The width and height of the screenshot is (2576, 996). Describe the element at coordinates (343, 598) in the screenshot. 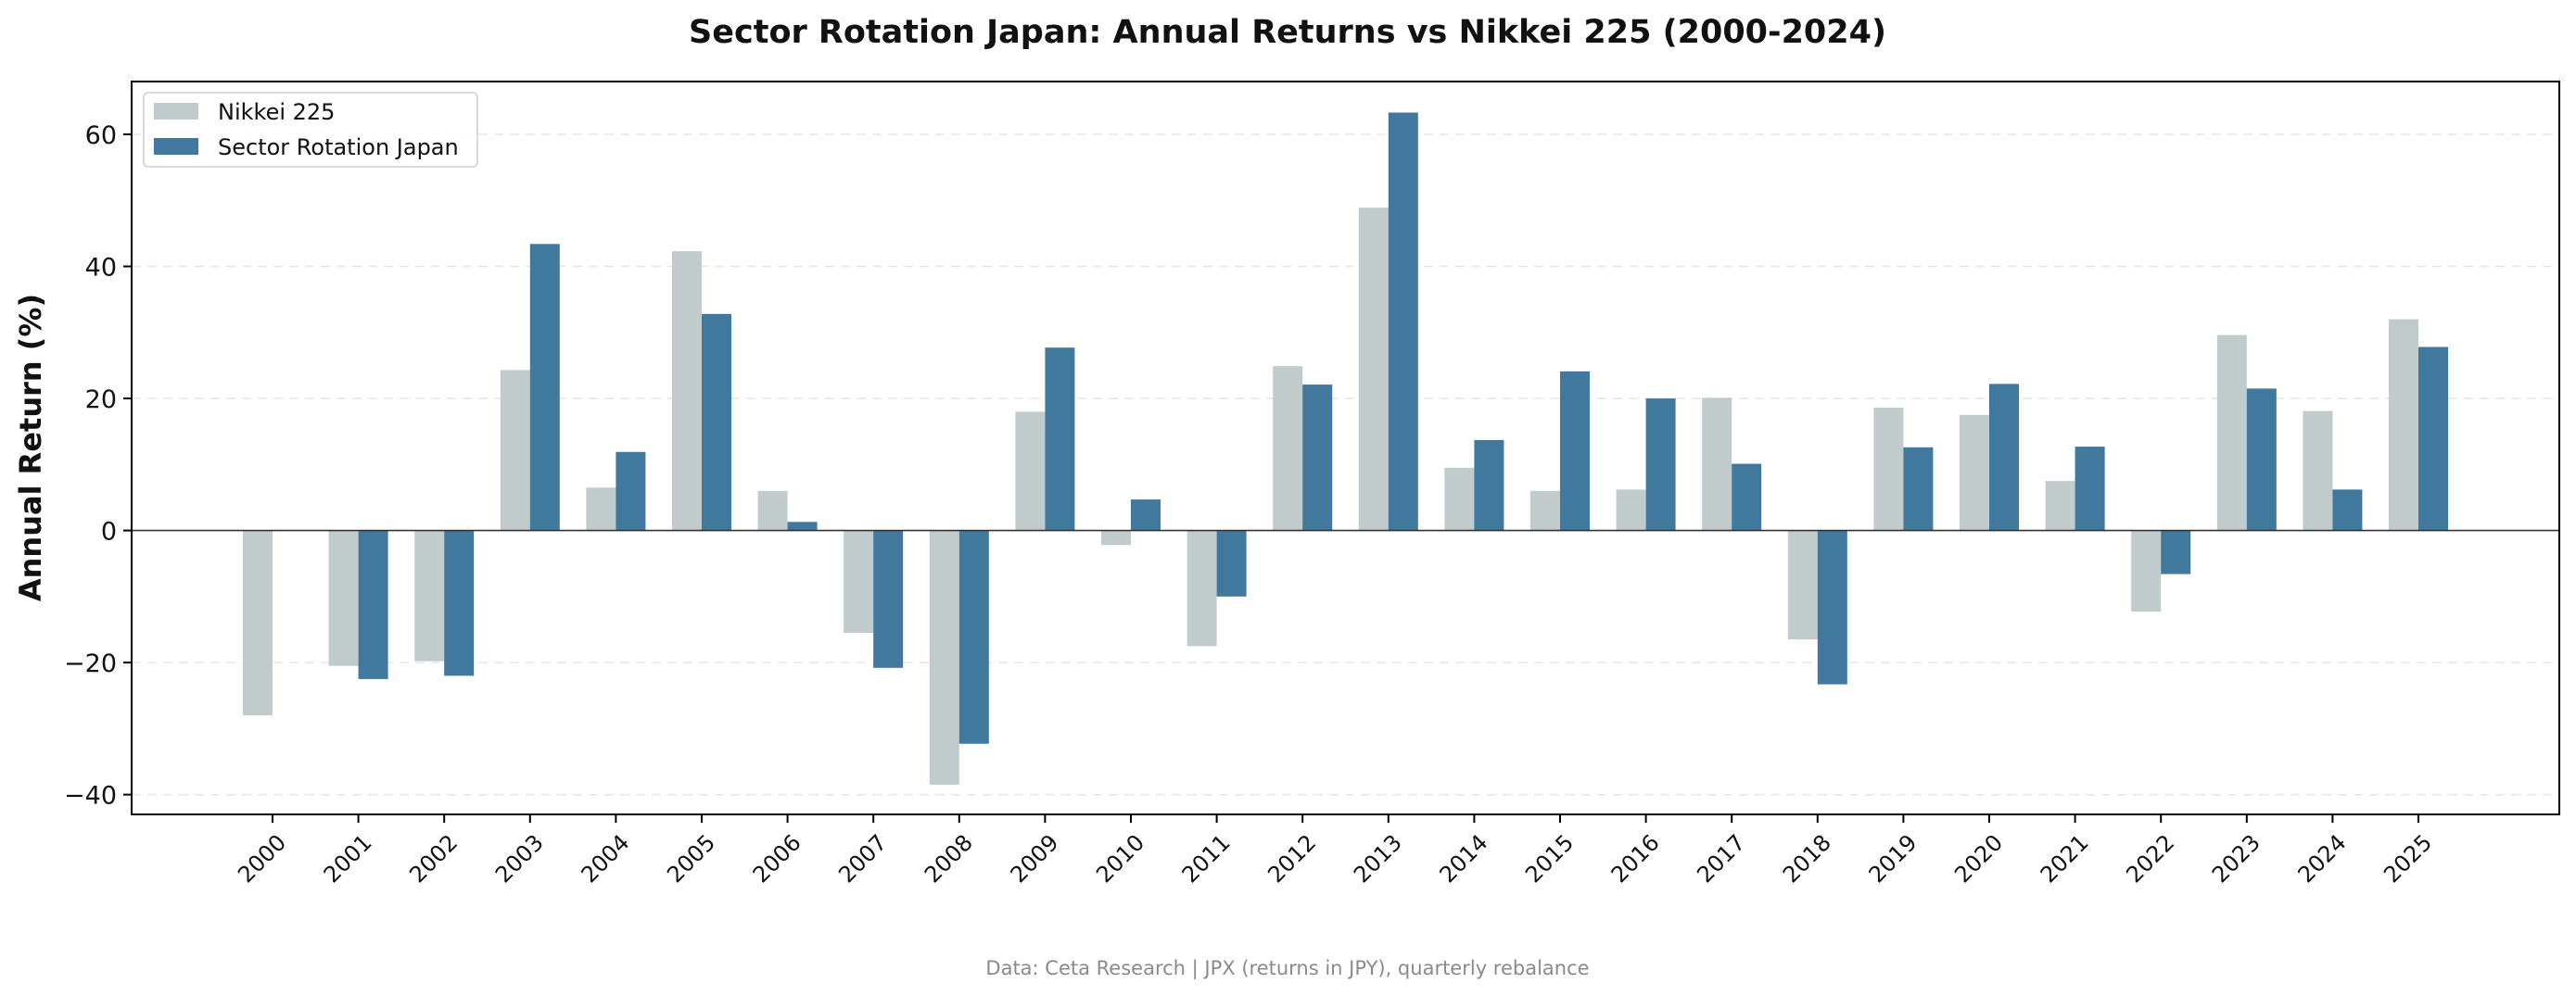

I see `bar-nikkei-225-2001` at that location.